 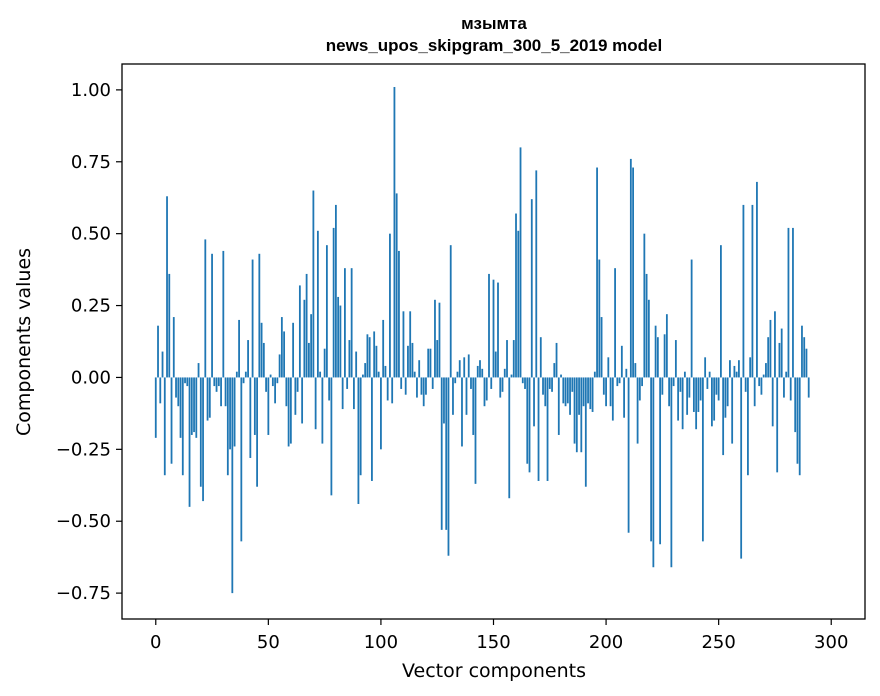 I want to click on chart-title-line-2: news_upos_skipgram_300_5_2019 model, so click(x=494, y=45).